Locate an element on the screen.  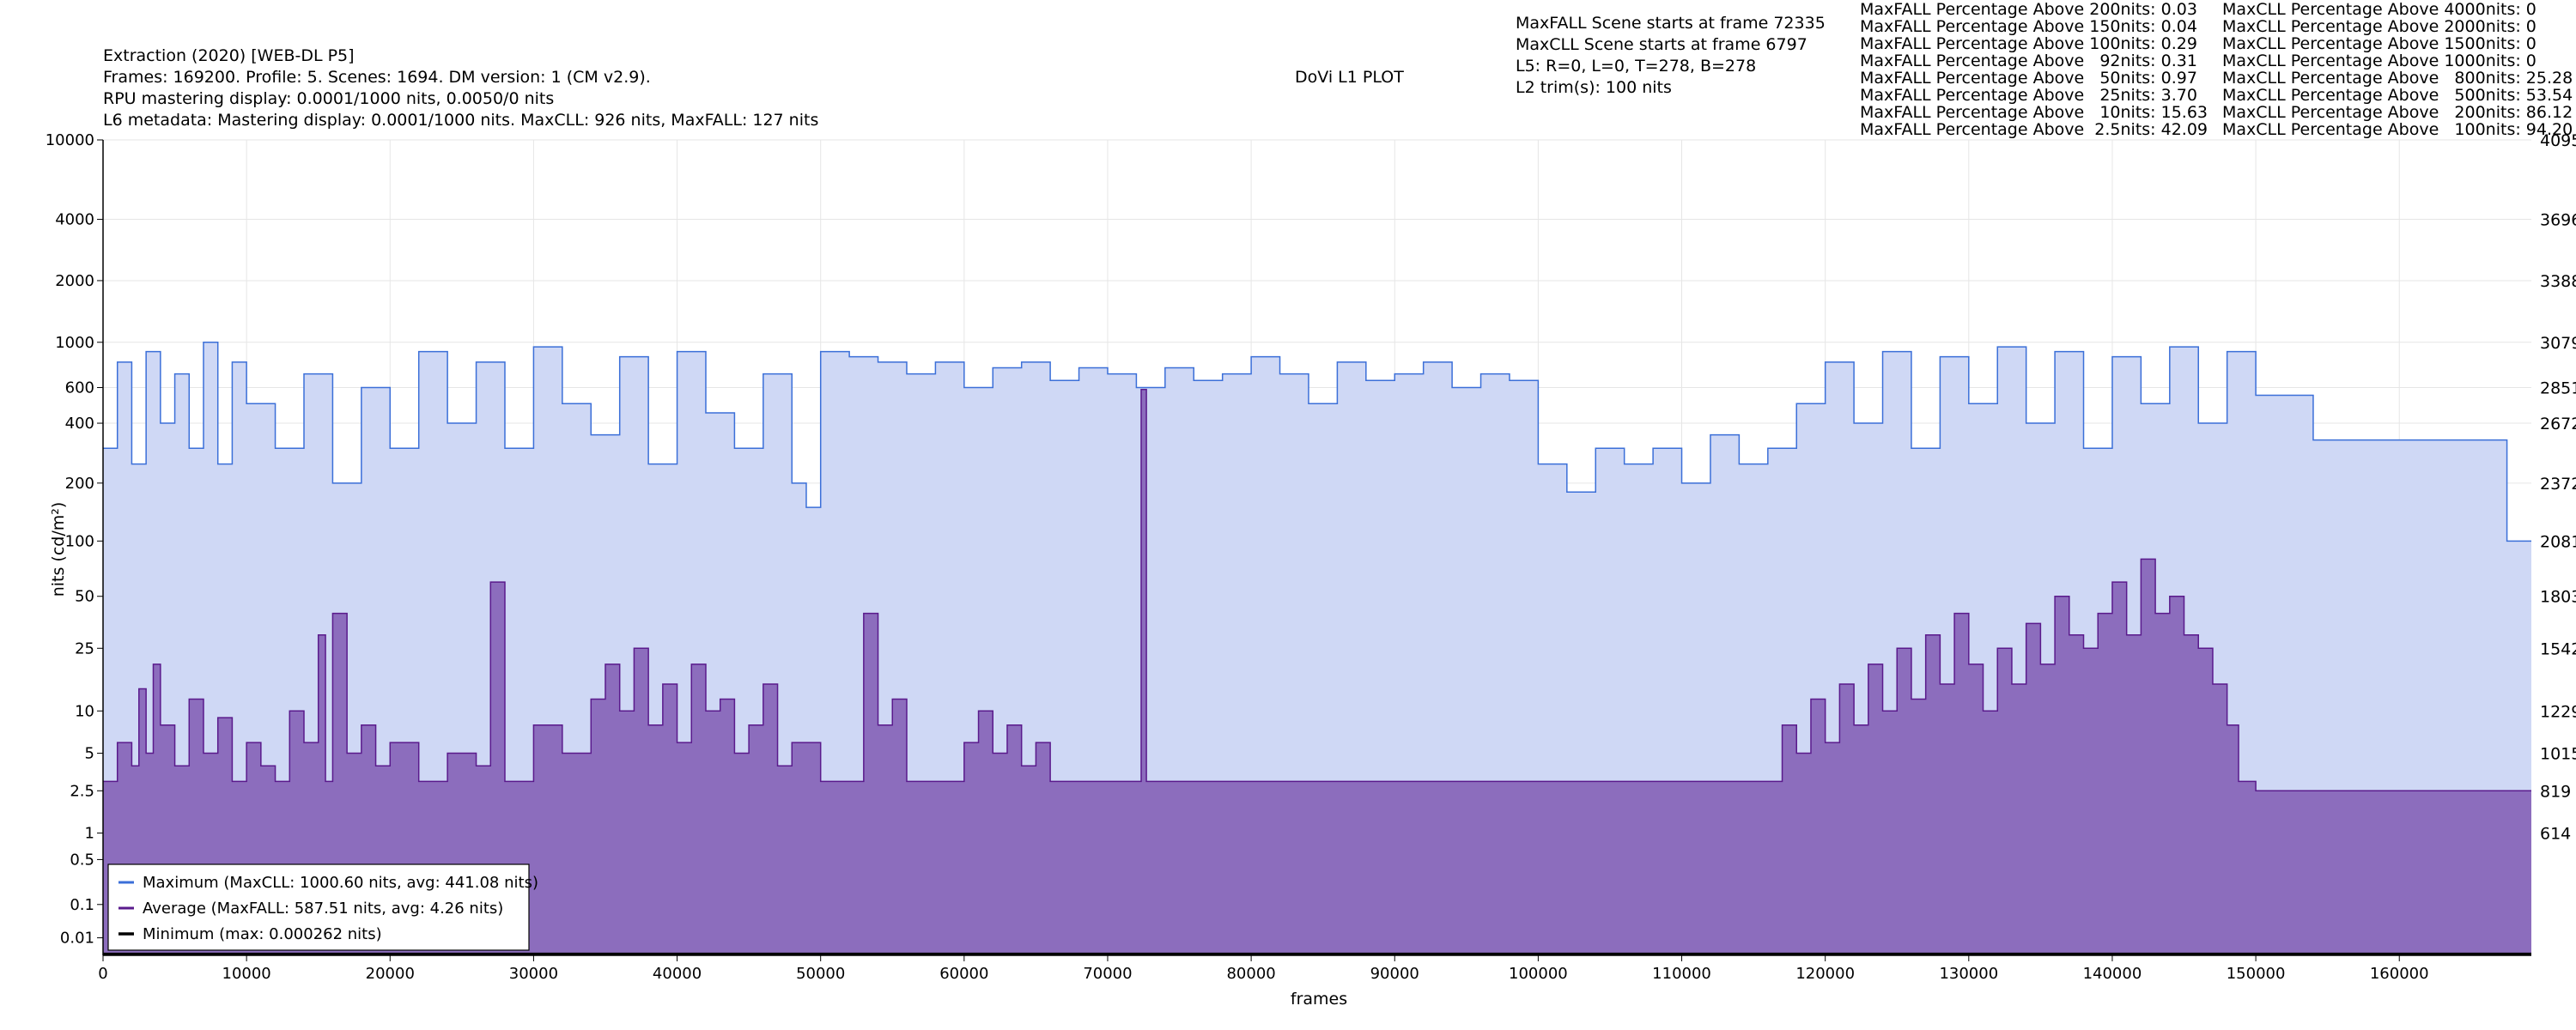
x-tick-label: 60000 is located at coordinates (963, 974).